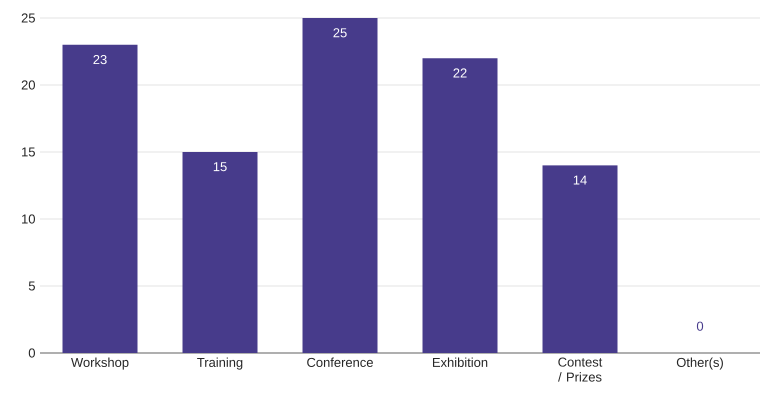 The image size is (766, 407). I want to click on data-label: 25, so click(340, 33).